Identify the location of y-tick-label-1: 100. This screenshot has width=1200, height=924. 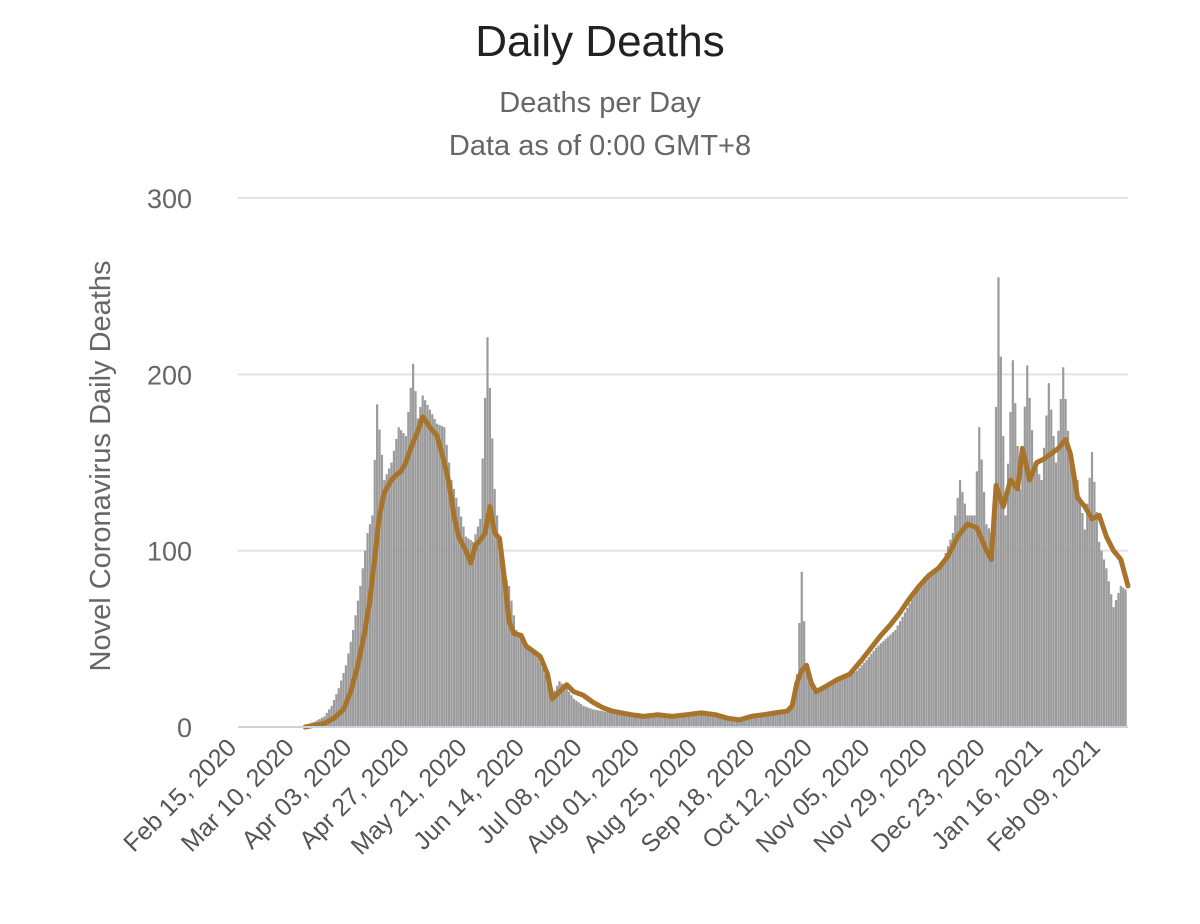
(169, 552).